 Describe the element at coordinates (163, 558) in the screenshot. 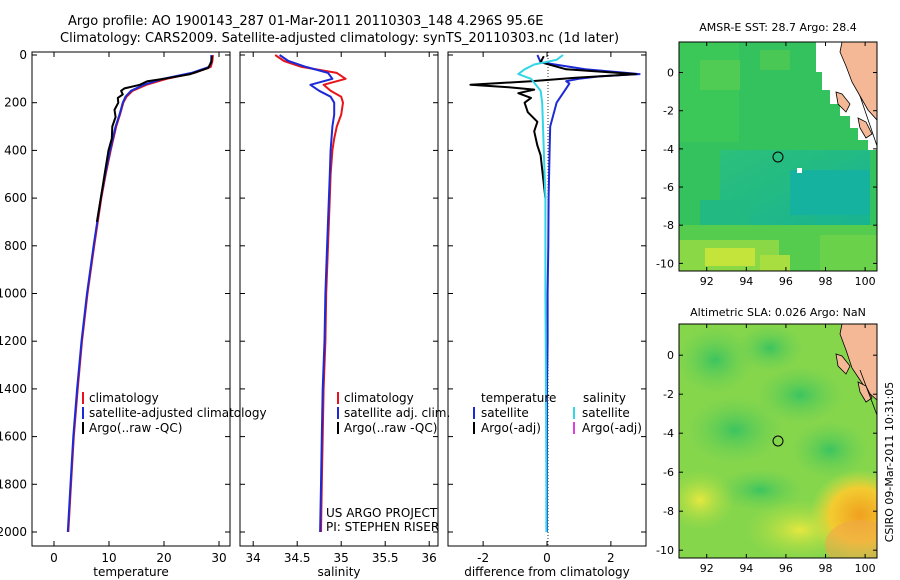

I see `x-tick-label: 20` at that location.